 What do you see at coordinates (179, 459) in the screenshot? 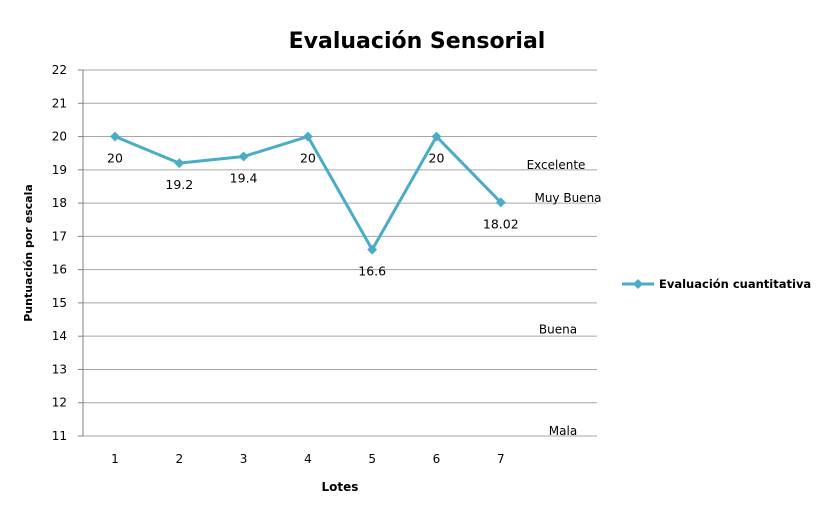
I see `x-tick-label: 2` at bounding box center [179, 459].